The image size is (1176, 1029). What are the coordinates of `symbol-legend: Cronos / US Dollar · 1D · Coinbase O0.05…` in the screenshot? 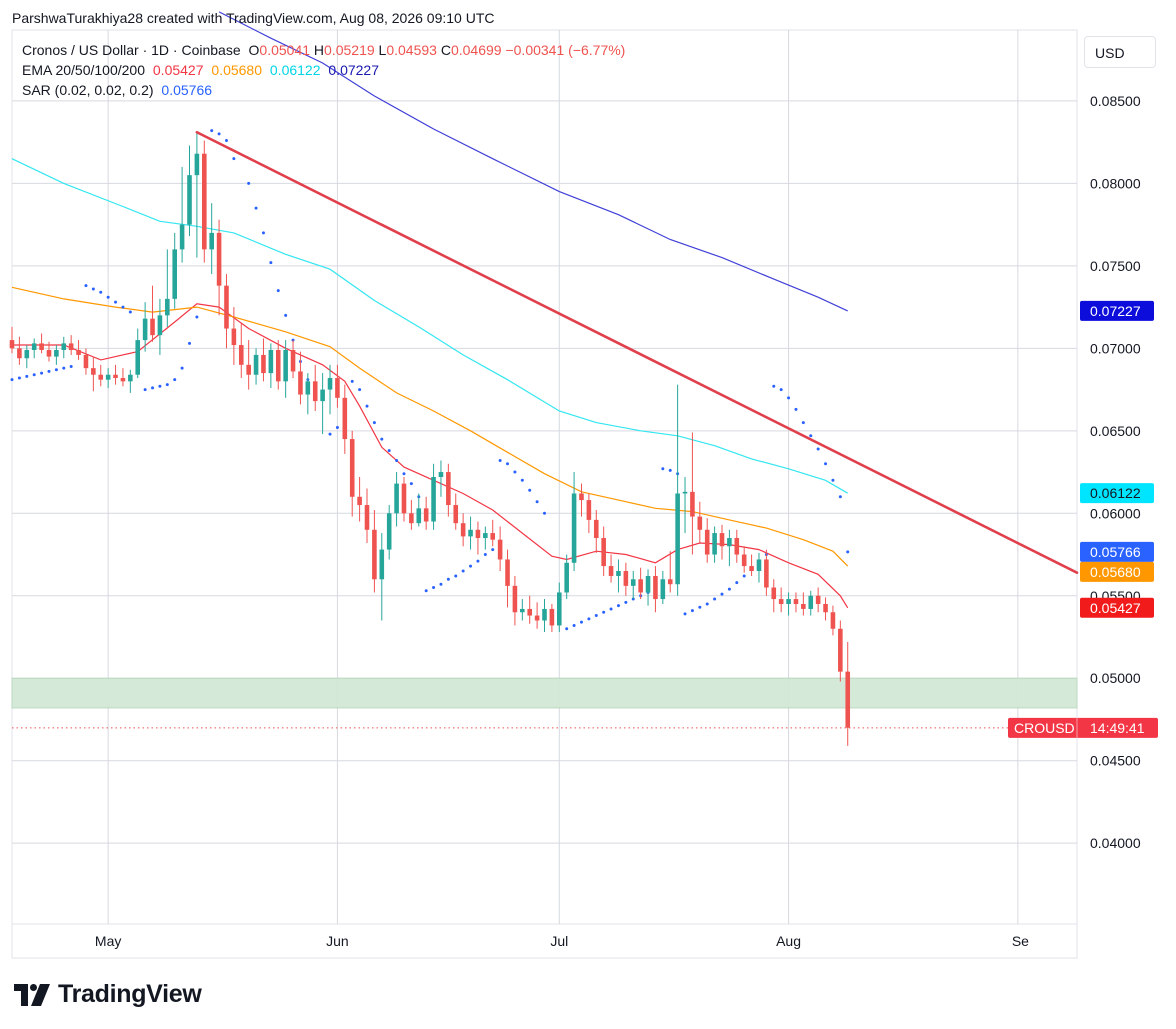 It's located at (325, 50).